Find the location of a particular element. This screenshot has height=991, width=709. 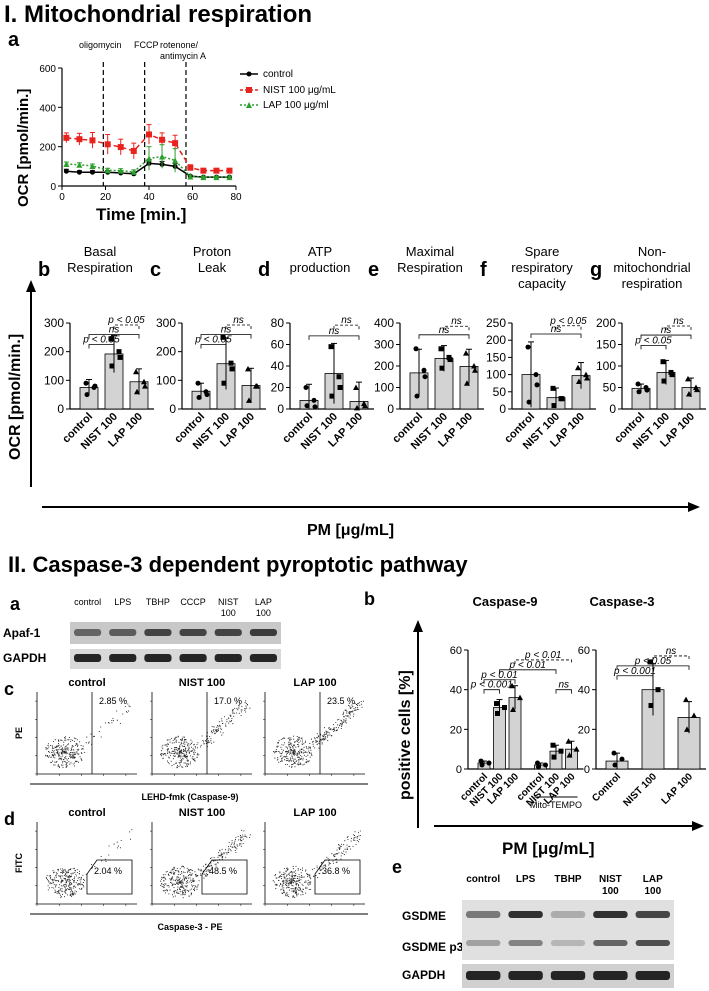

blot-strip is located at coordinates (175, 659).